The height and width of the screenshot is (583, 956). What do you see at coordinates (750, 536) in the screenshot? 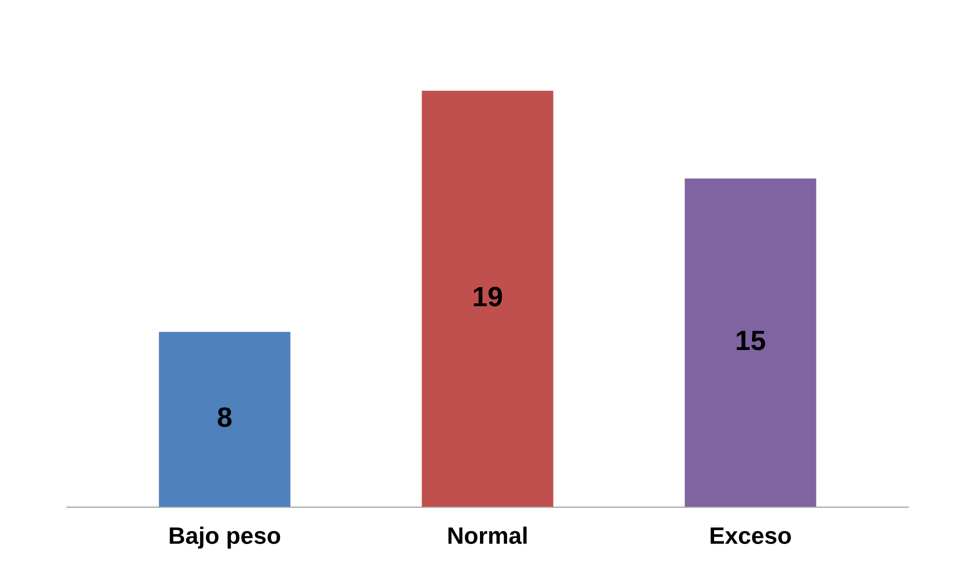
I see `x-tick-label: Exceso` at bounding box center [750, 536].